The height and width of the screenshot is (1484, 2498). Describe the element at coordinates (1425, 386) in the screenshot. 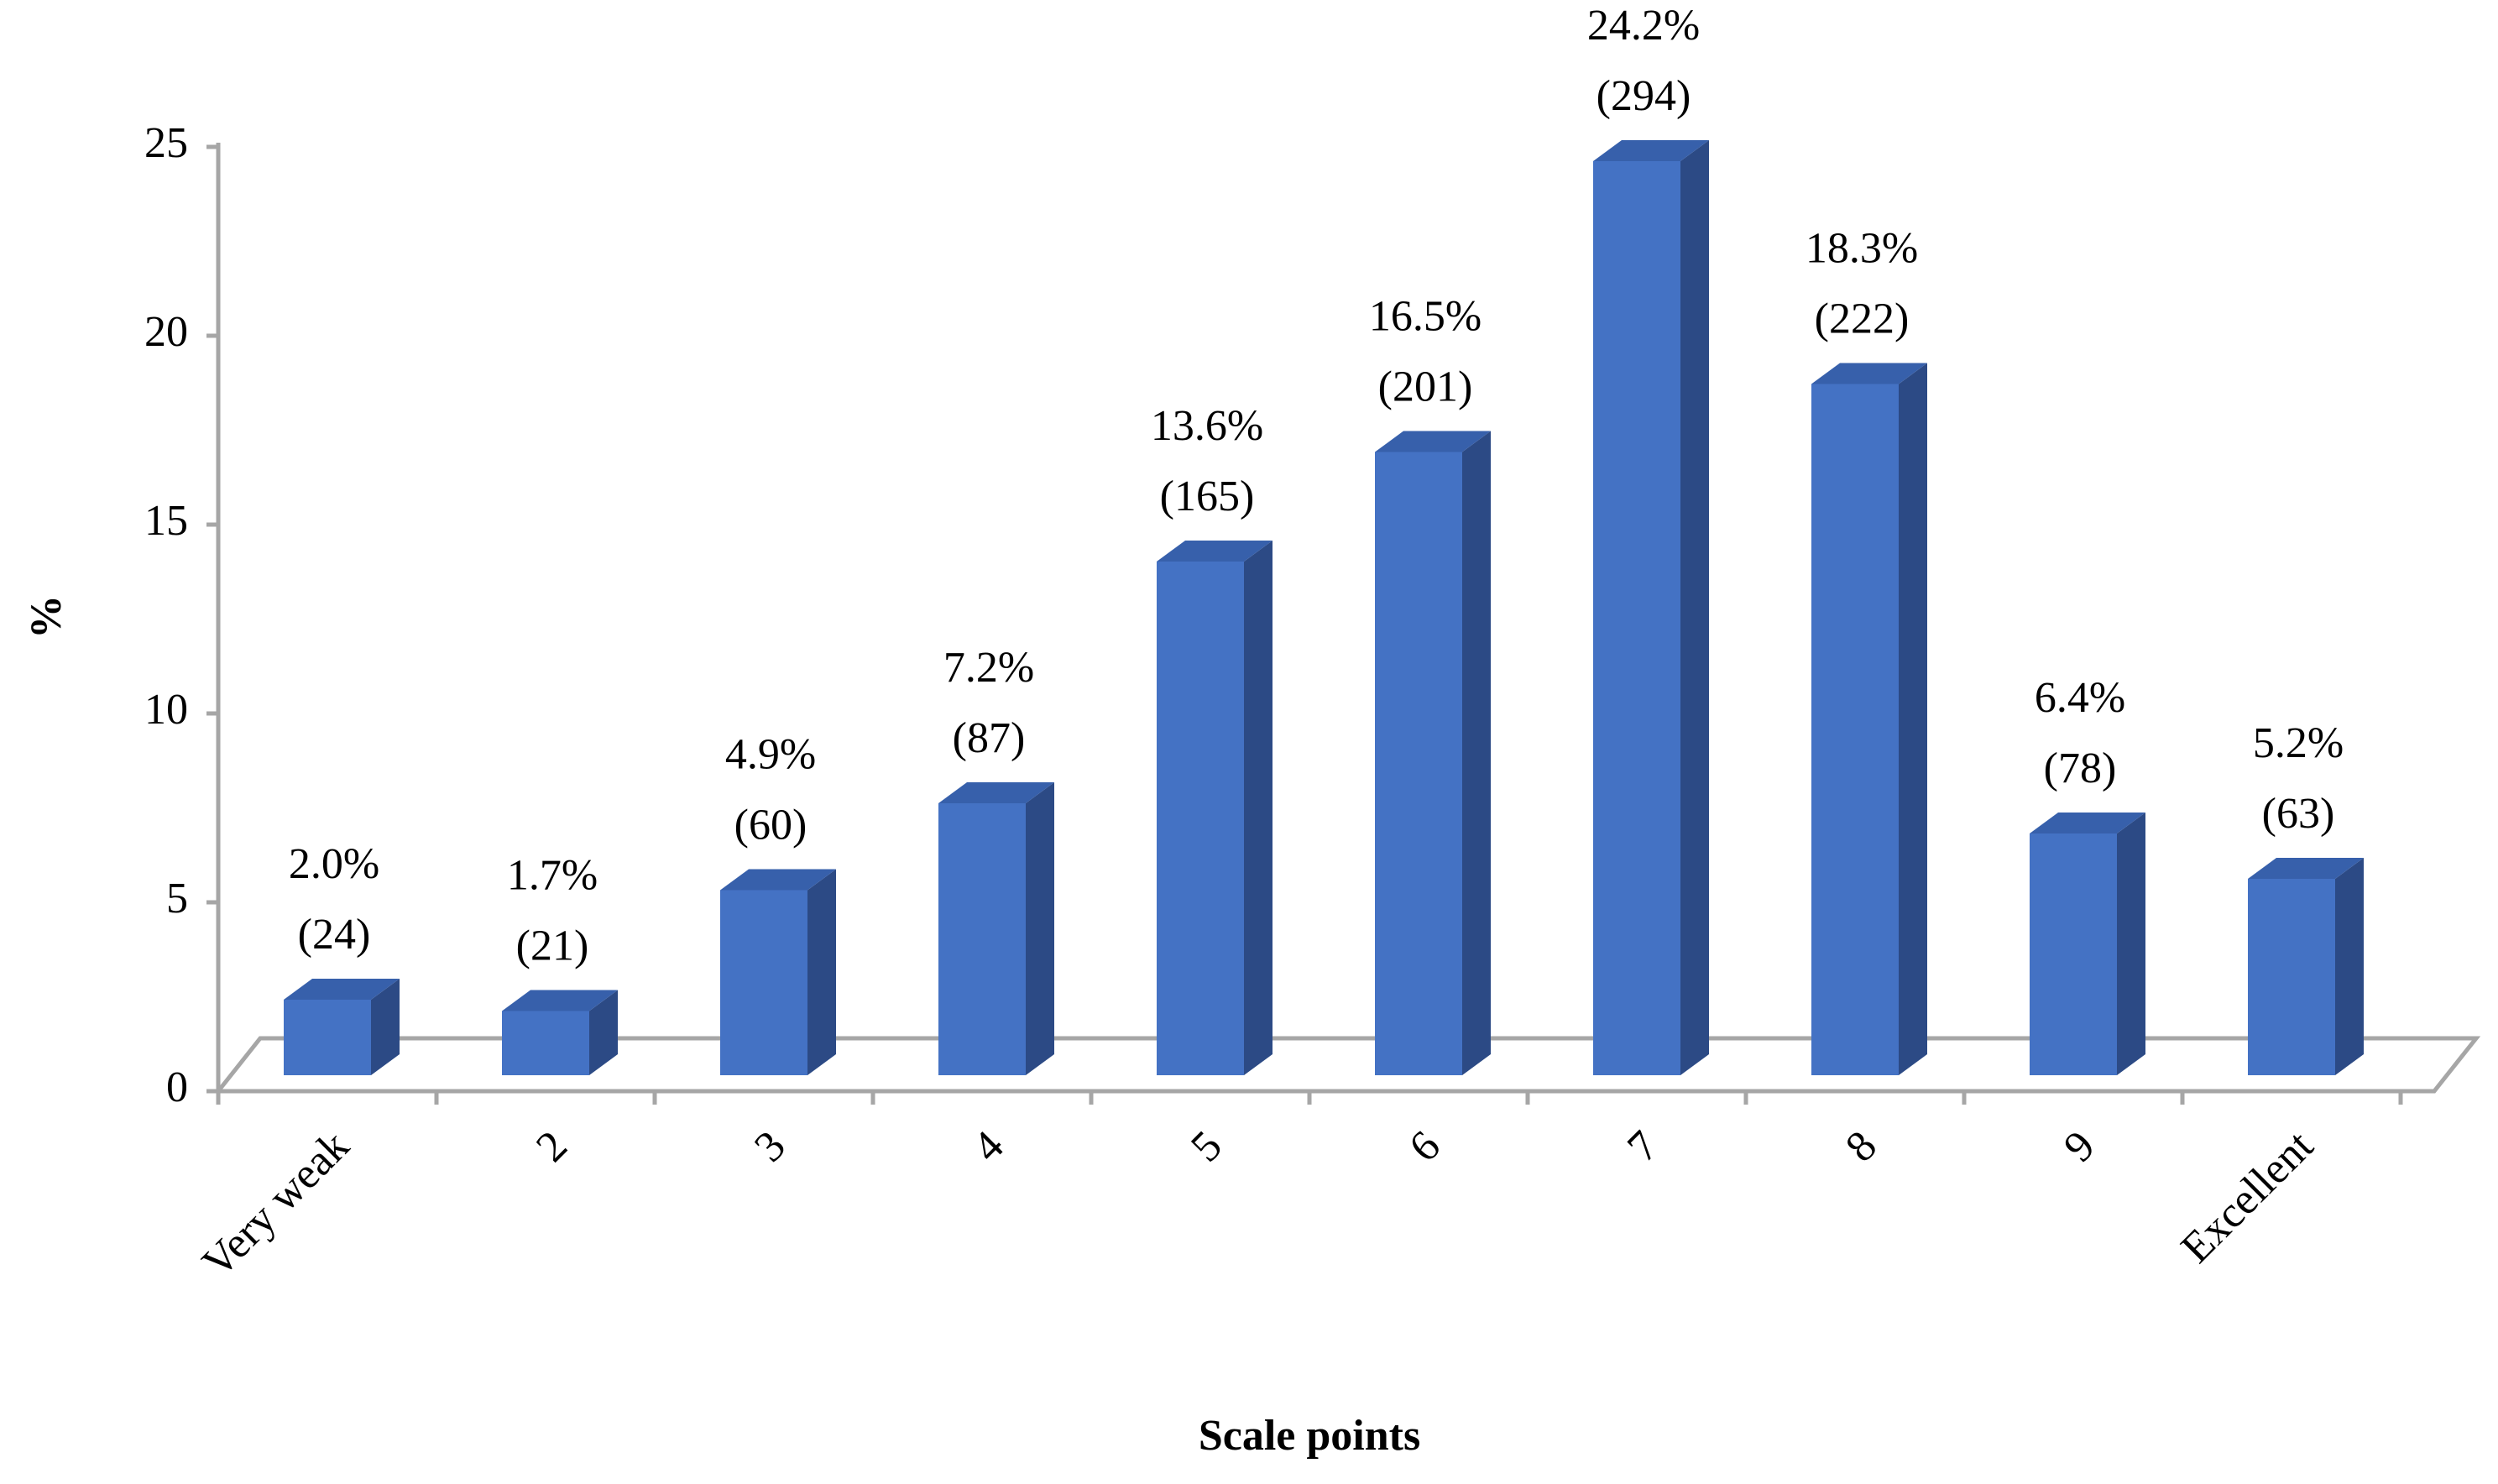

I see `value-label: (201)` at that location.